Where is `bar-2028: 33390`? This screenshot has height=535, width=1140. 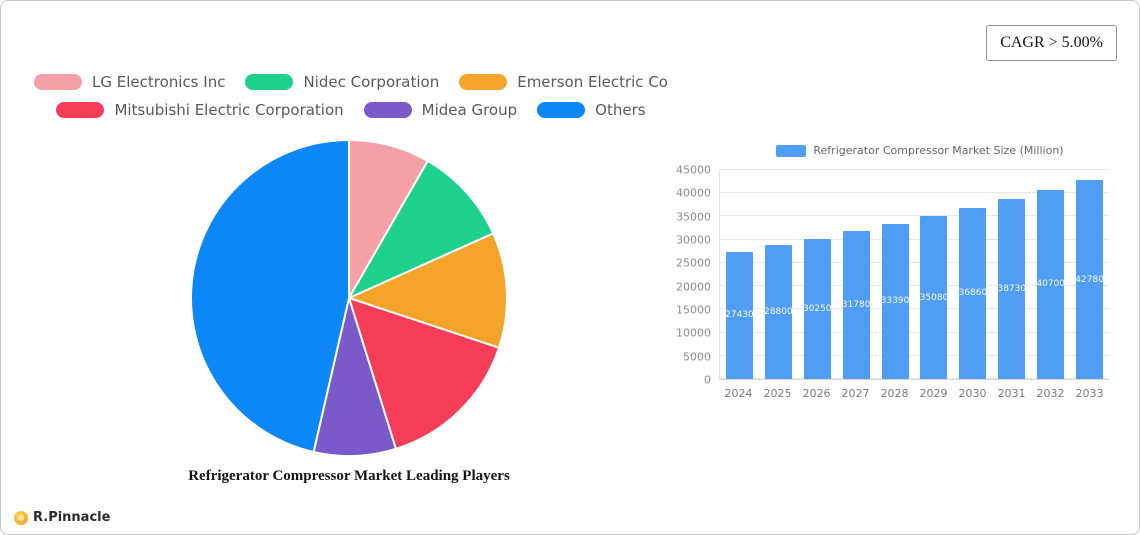
bar-2028: 33390 is located at coordinates (895, 301).